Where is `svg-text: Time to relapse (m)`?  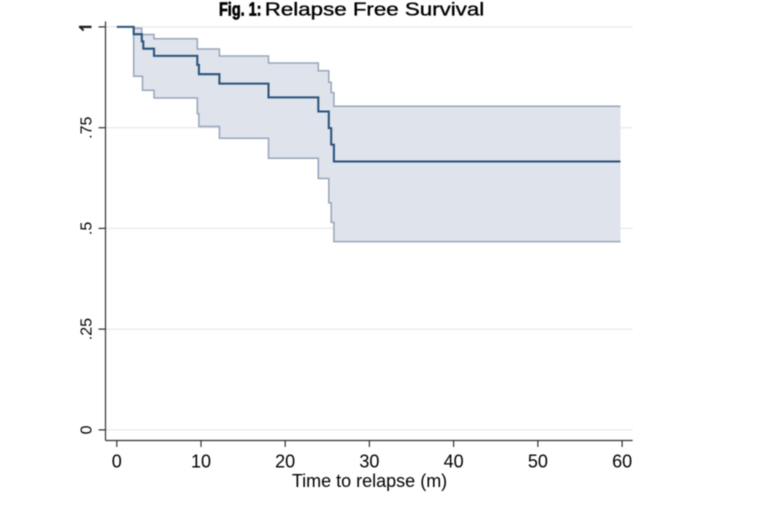
svg-text: Time to relapse (m) is located at coordinates (369, 481).